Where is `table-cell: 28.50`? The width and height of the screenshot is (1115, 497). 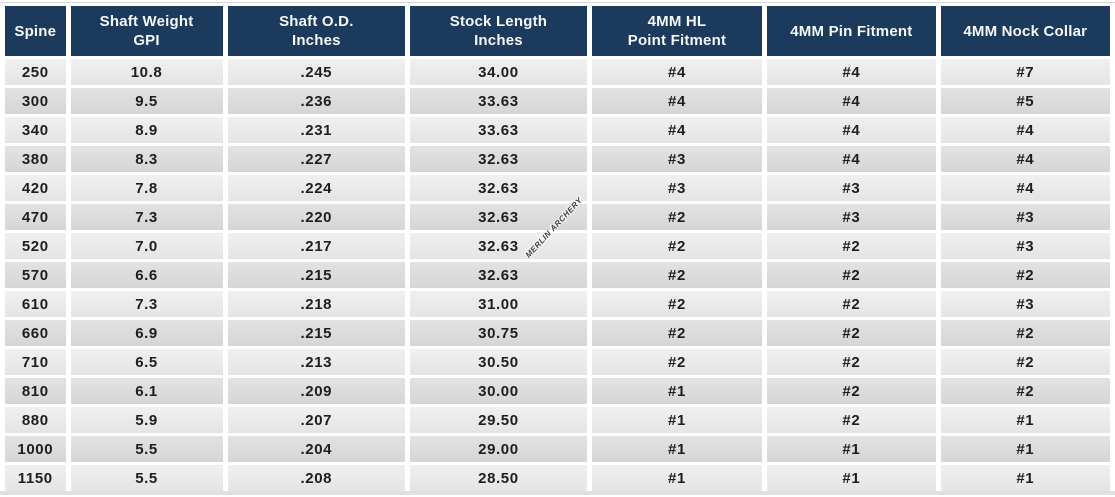 table-cell: 28.50 is located at coordinates (498, 478).